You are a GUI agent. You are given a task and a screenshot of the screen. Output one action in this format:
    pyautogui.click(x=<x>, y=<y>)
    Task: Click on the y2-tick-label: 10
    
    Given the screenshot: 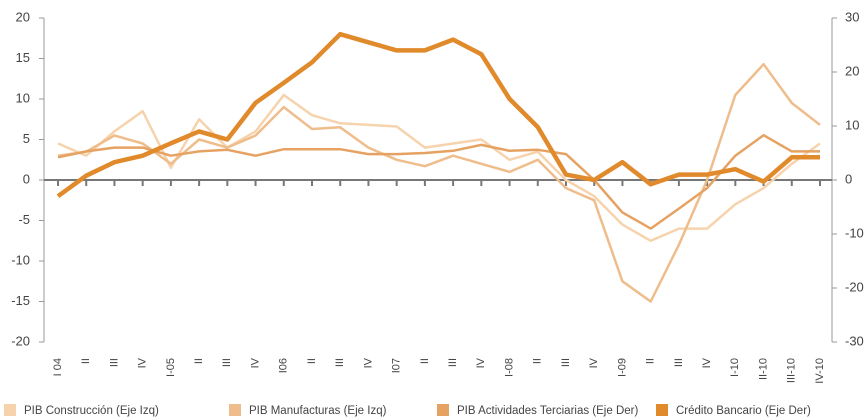 What is the action you would take?
    pyautogui.click(x=852, y=124)
    